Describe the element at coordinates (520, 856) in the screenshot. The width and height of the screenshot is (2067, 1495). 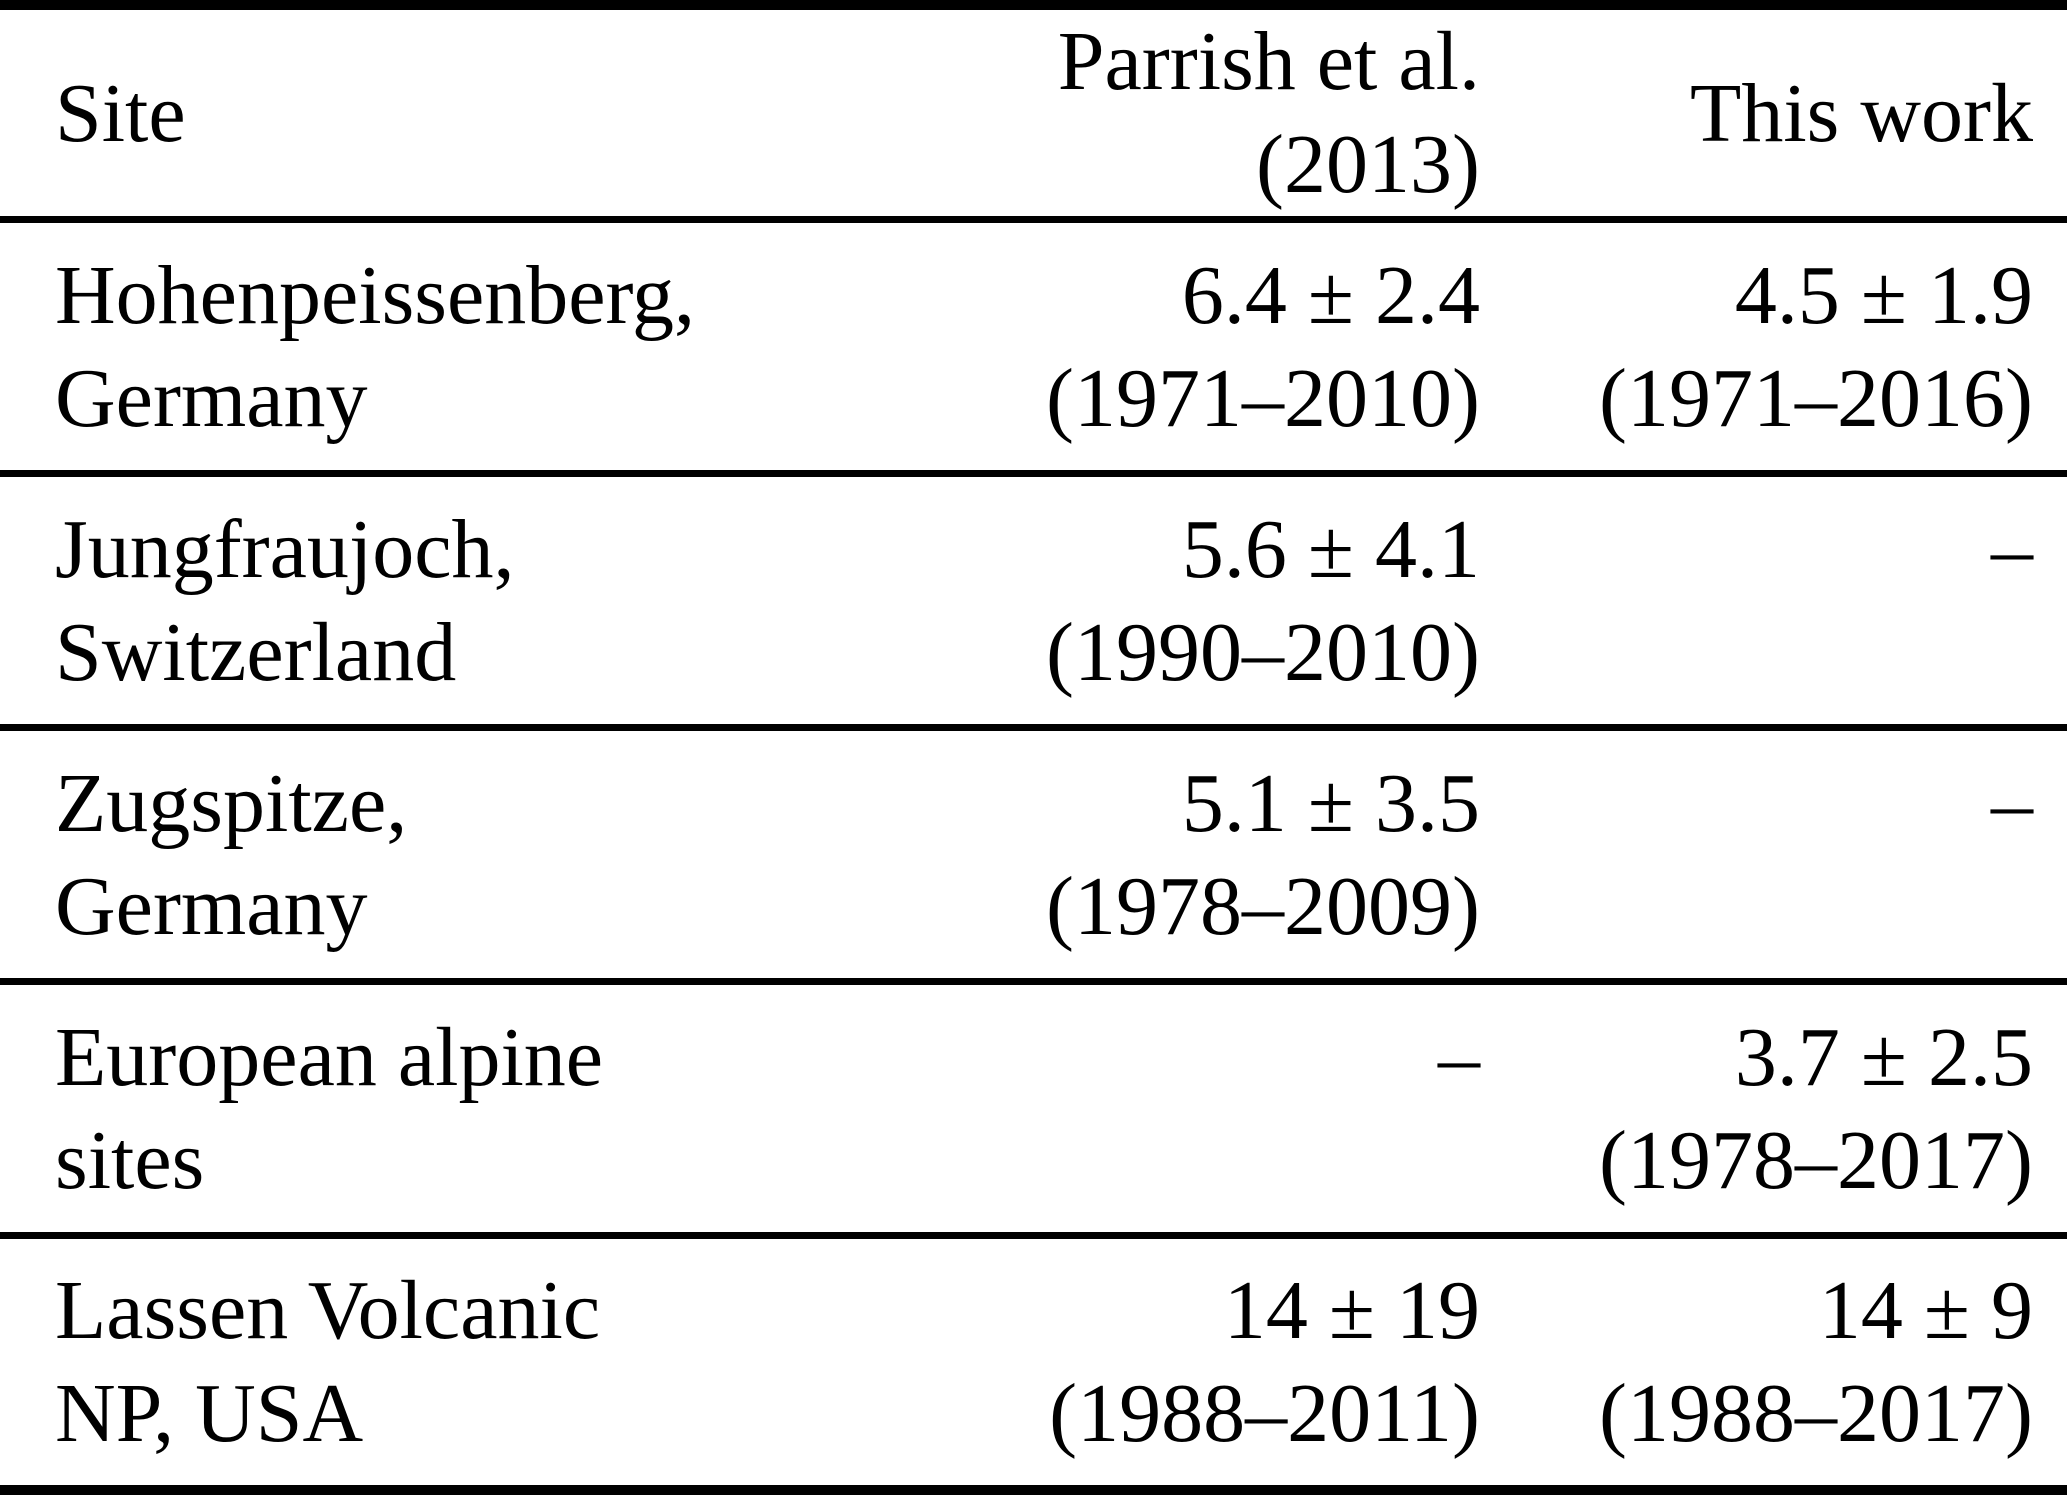
I see `cell-site: Zugspitze, Germany` at that location.